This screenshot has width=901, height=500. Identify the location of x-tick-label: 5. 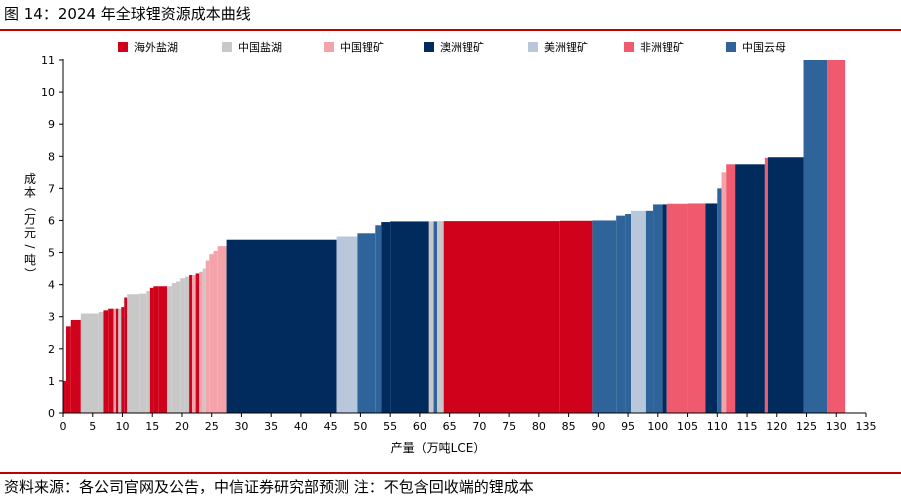
(92, 426).